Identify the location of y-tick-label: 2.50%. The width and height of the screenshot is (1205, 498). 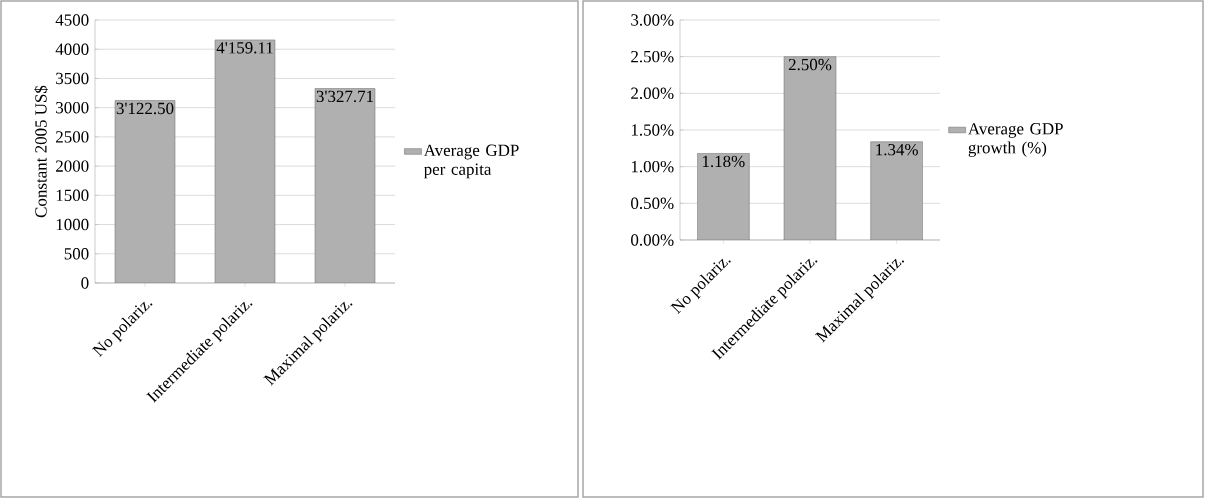
(652, 56).